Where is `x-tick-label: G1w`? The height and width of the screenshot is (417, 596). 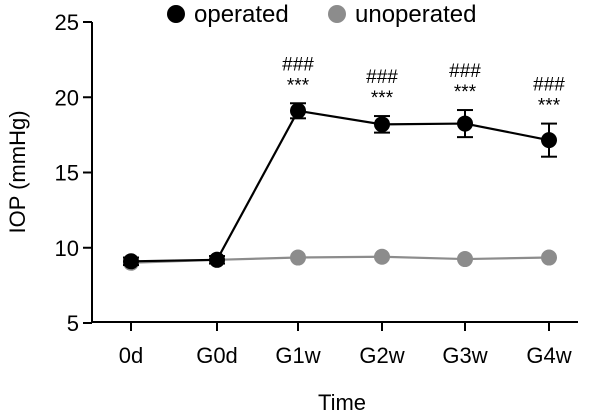
x-tick-label: G1w is located at coordinates (297, 355).